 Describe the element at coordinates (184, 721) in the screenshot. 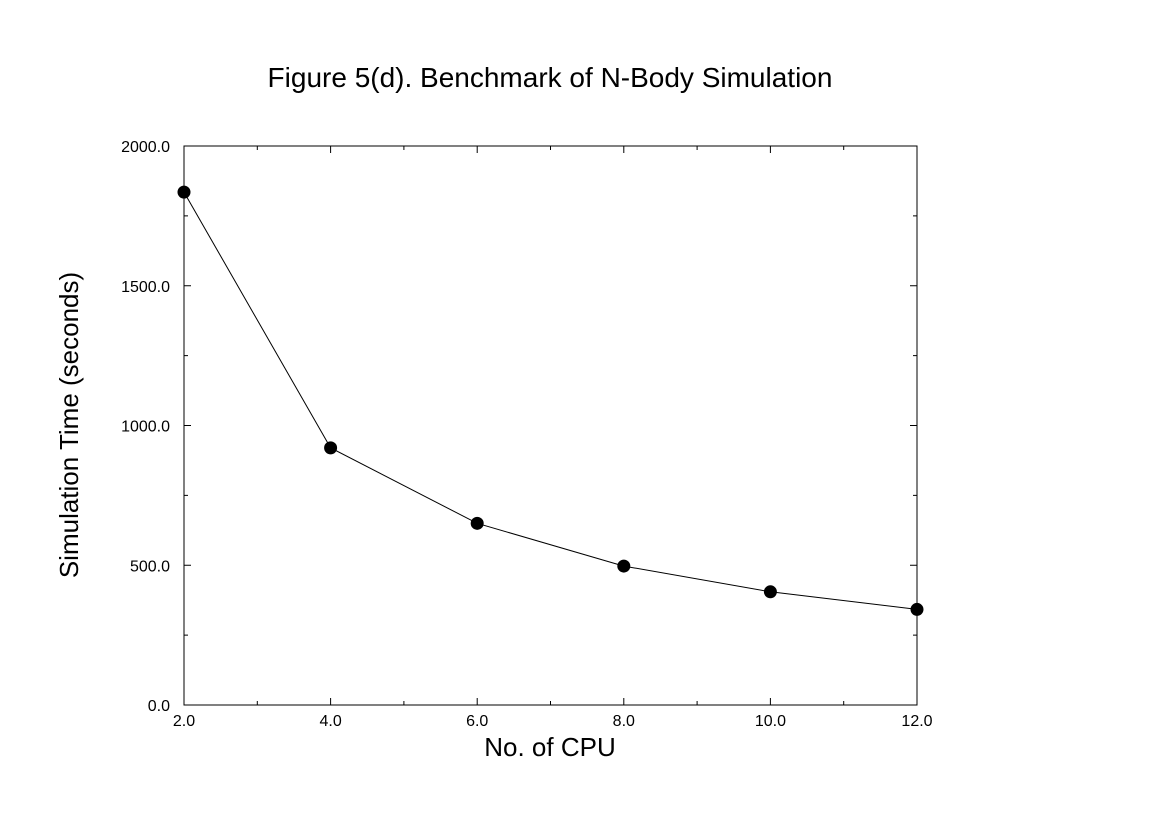

I see `x-tick-label: 2.0` at that location.